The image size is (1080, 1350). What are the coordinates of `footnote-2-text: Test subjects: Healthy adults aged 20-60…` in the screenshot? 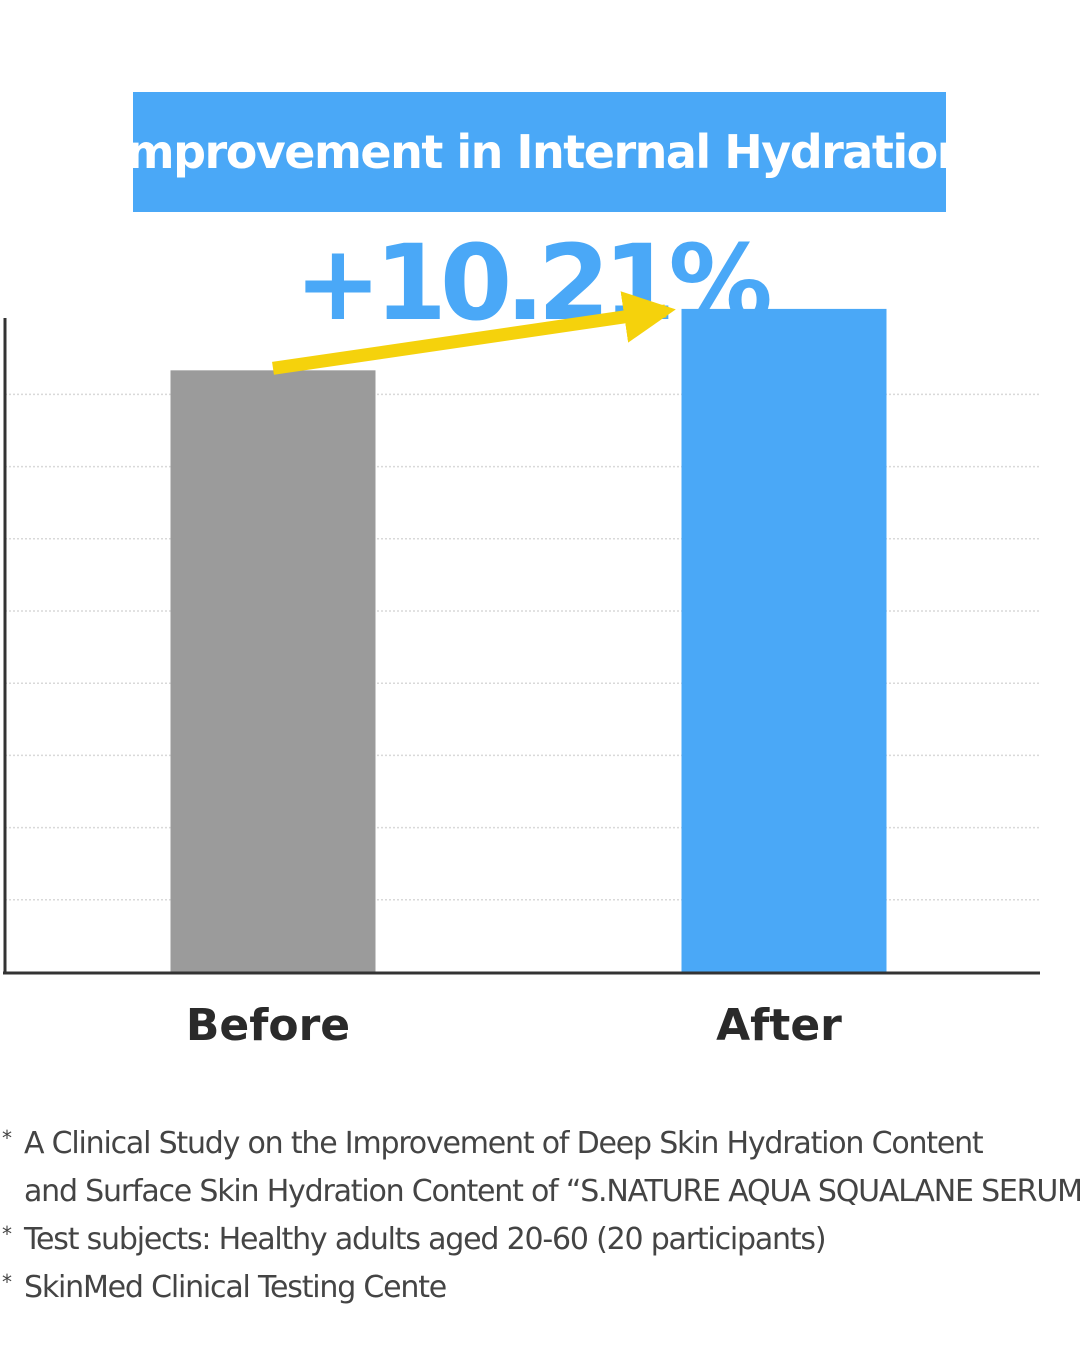 It's located at (425, 1239).